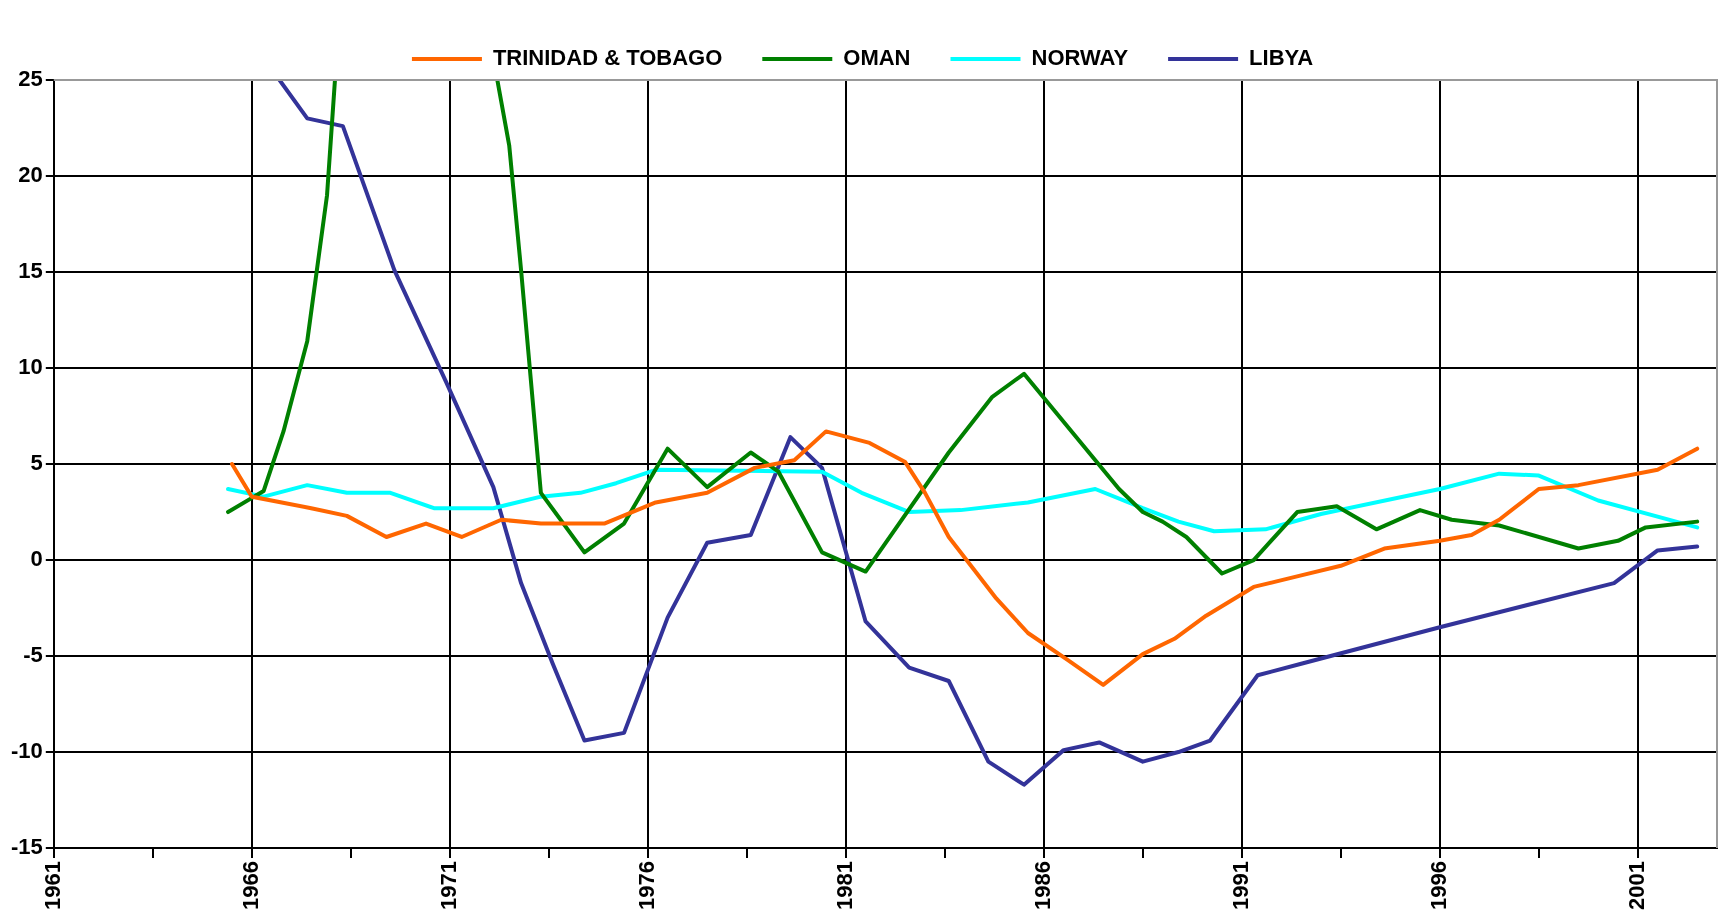 The height and width of the screenshot is (921, 1735). Describe the element at coordinates (1281, 58) in the screenshot. I see `legend-label: LIBYA` at that location.